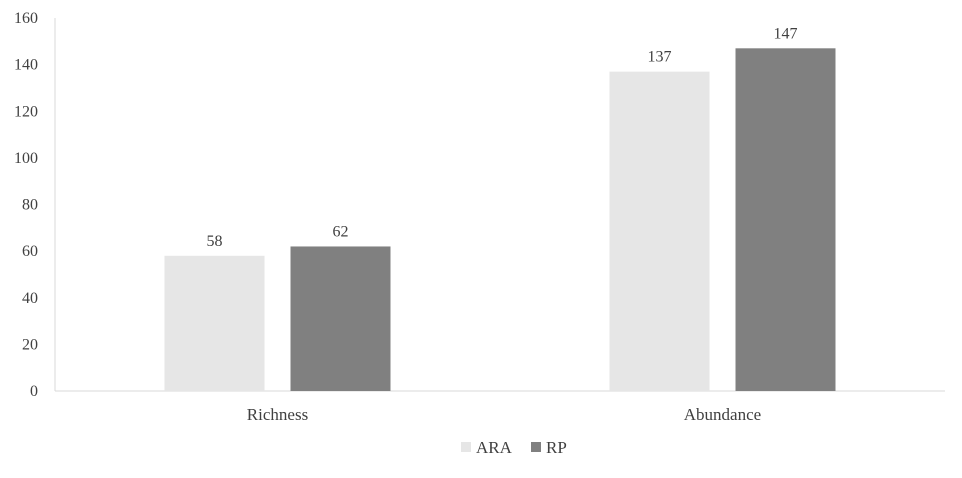 This screenshot has height=478, width=962. What do you see at coordinates (340, 318) in the screenshot?
I see `bar-rp-richness` at bounding box center [340, 318].